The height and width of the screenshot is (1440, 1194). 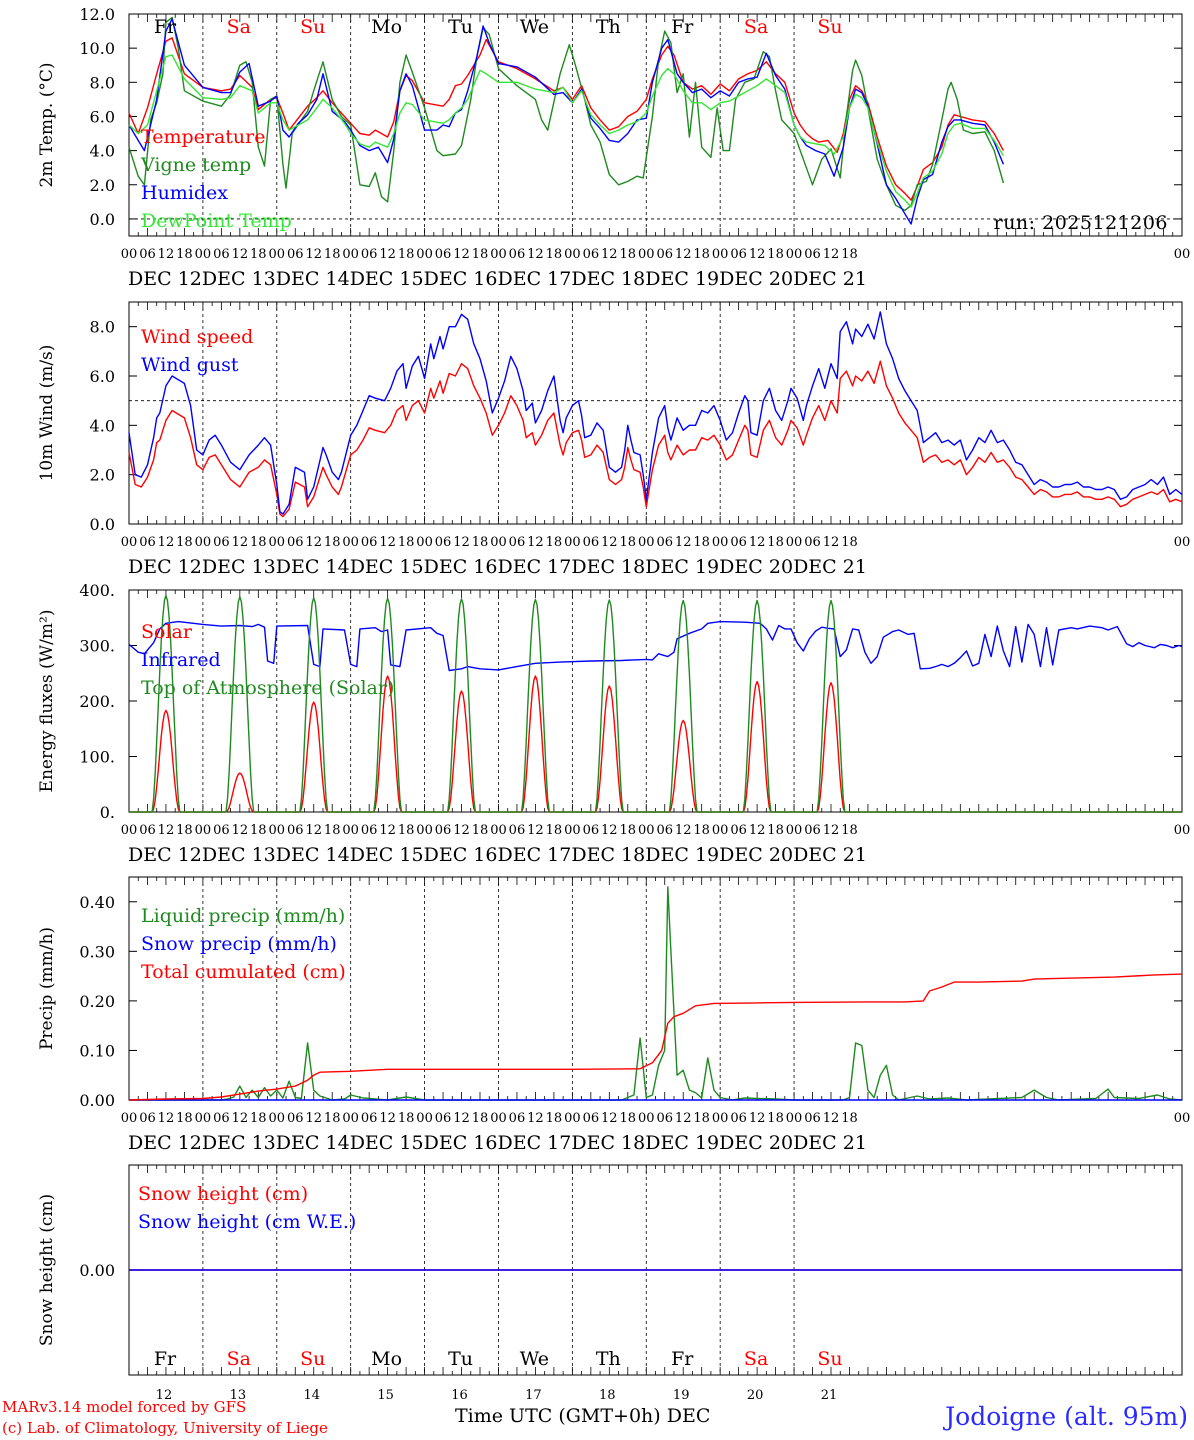 What do you see at coordinates (387, 855) in the screenshot?
I see `date-label: DEC 15` at bounding box center [387, 855].